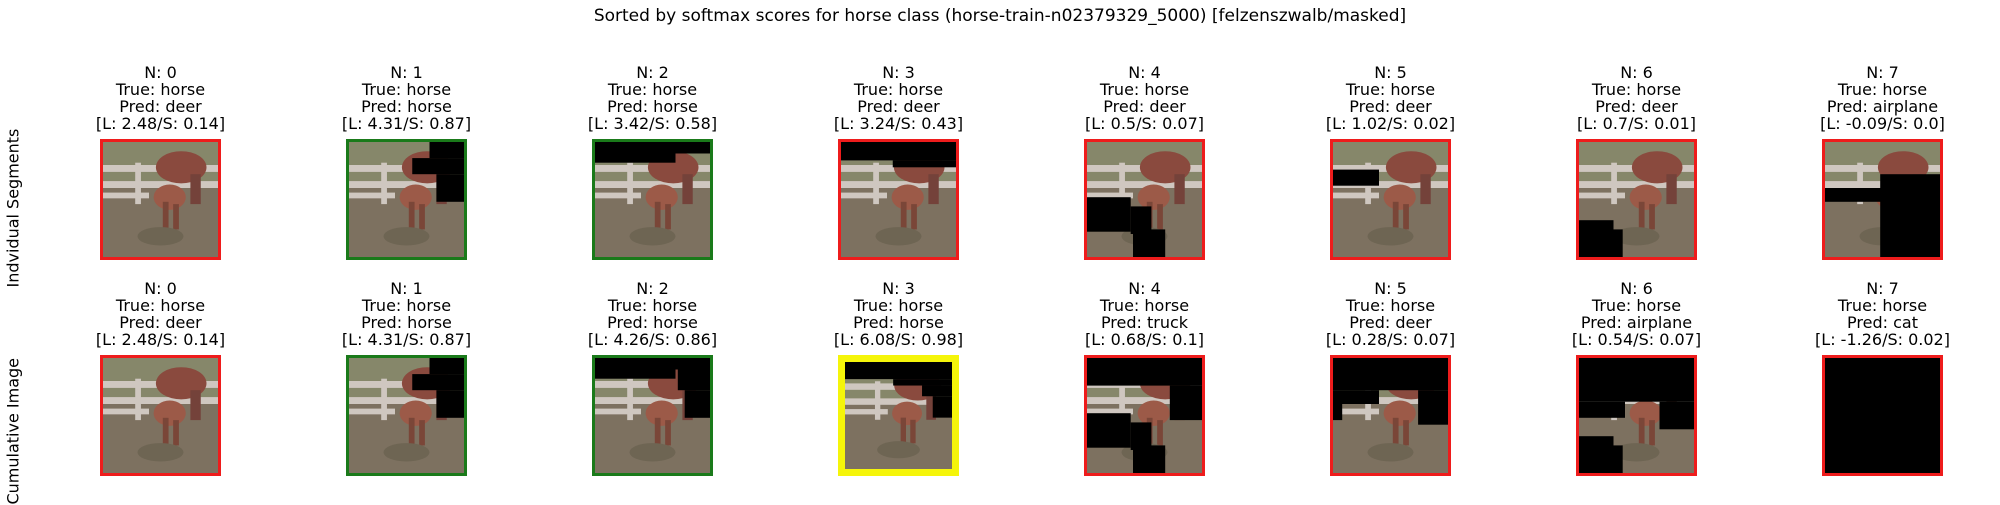  Describe the element at coordinates (898, 199) in the screenshot. I see `thumbnail-r0-n3` at that location.